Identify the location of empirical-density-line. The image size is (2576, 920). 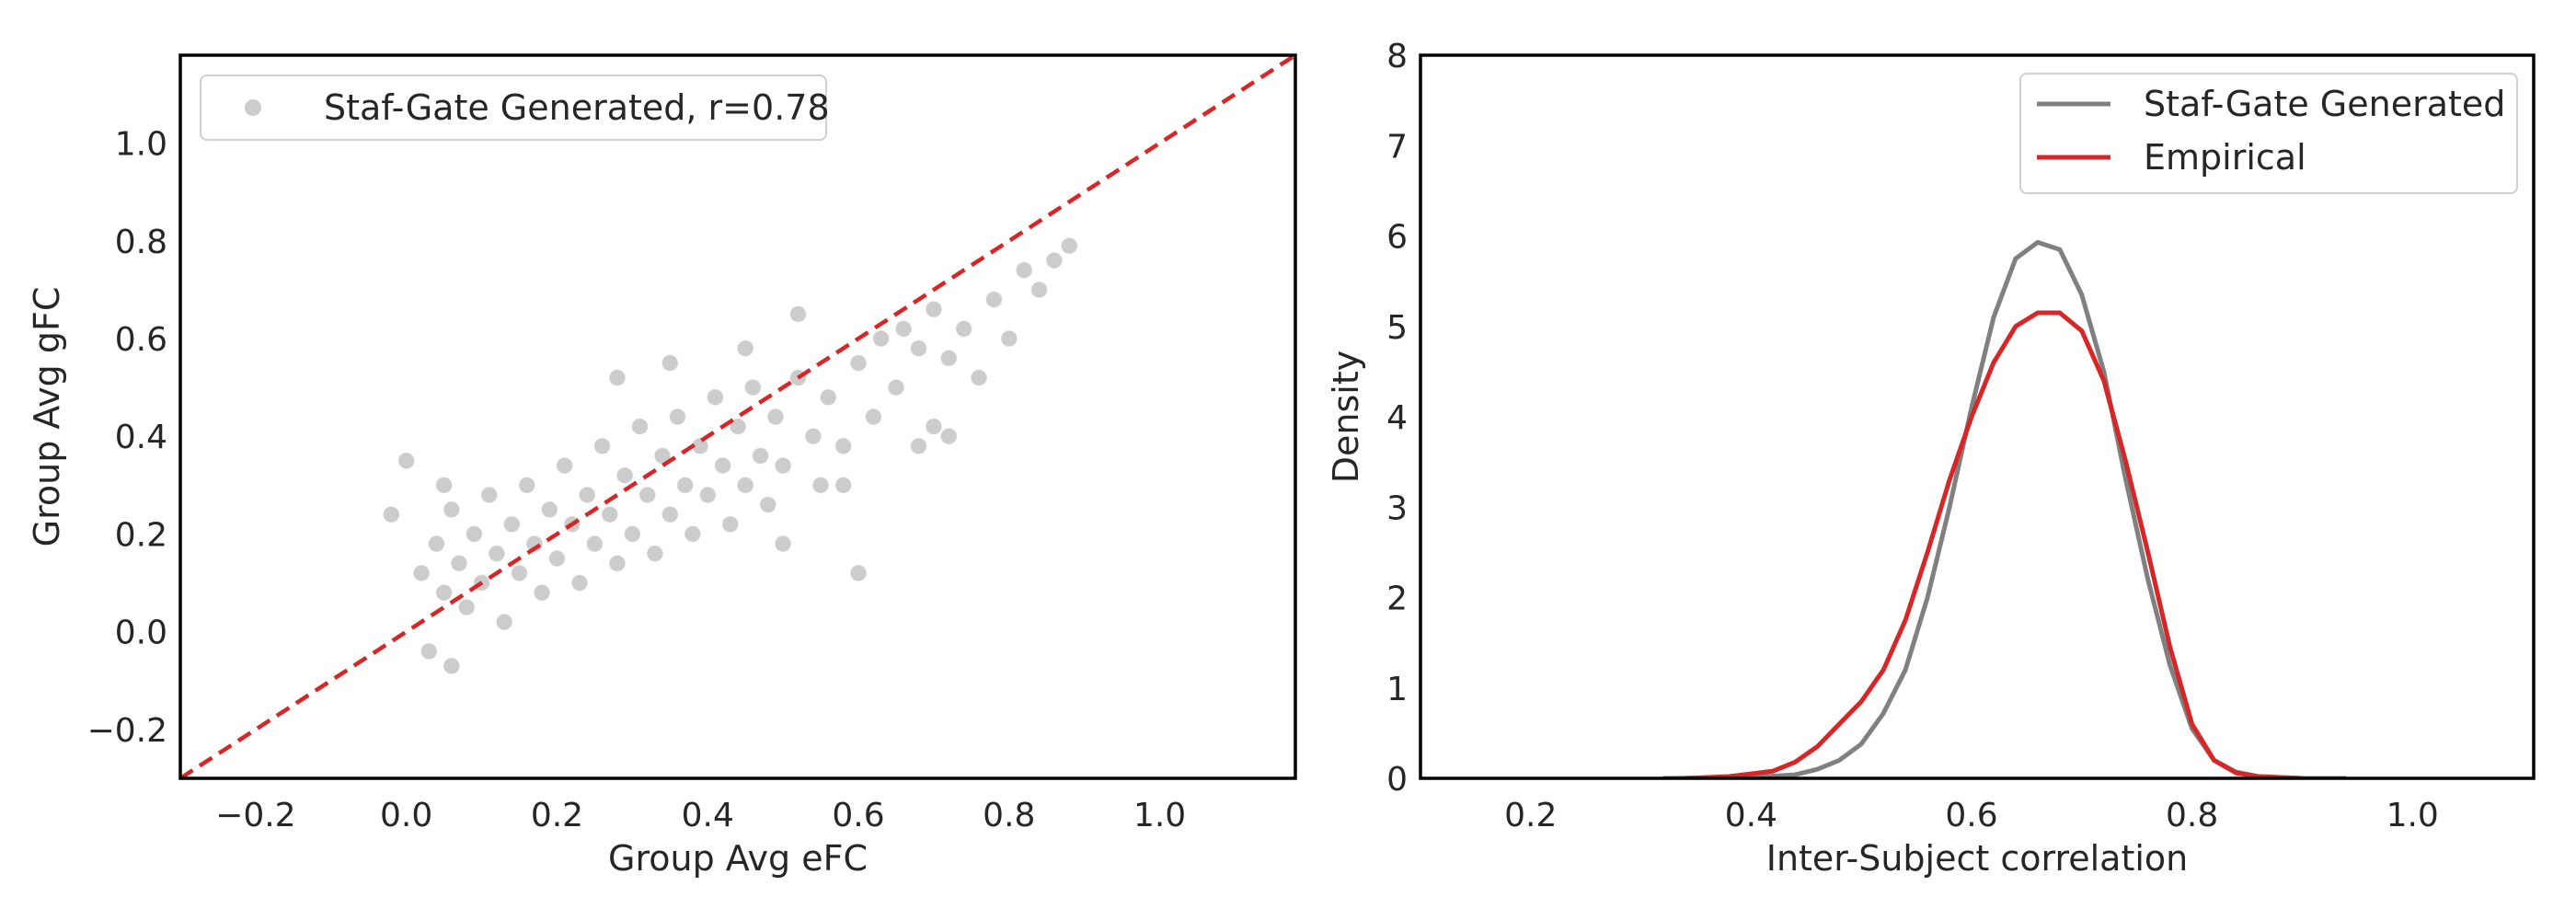
(1994, 544).